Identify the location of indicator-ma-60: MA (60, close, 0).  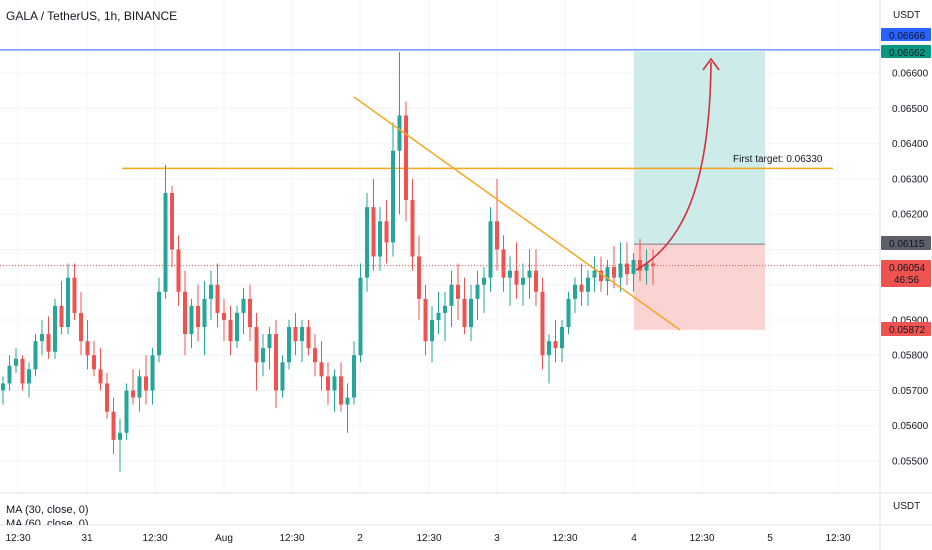
(47, 521).